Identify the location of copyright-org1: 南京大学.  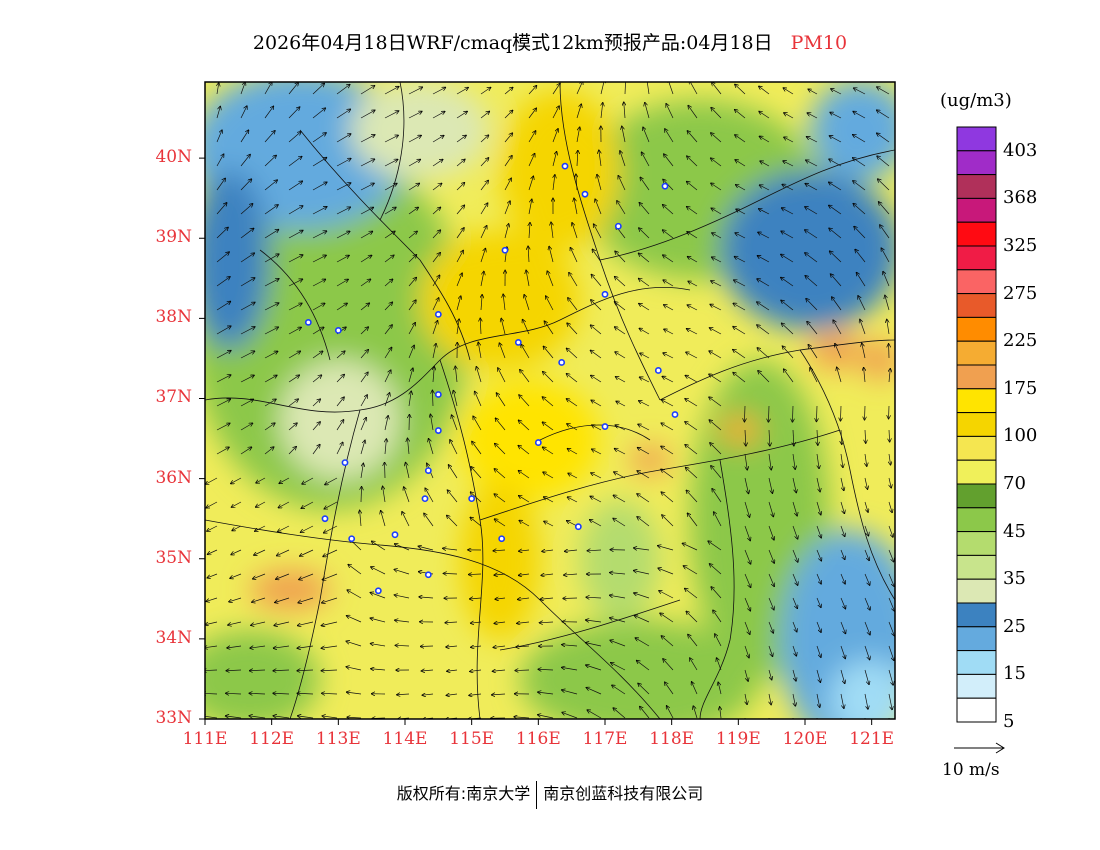
(498, 793).